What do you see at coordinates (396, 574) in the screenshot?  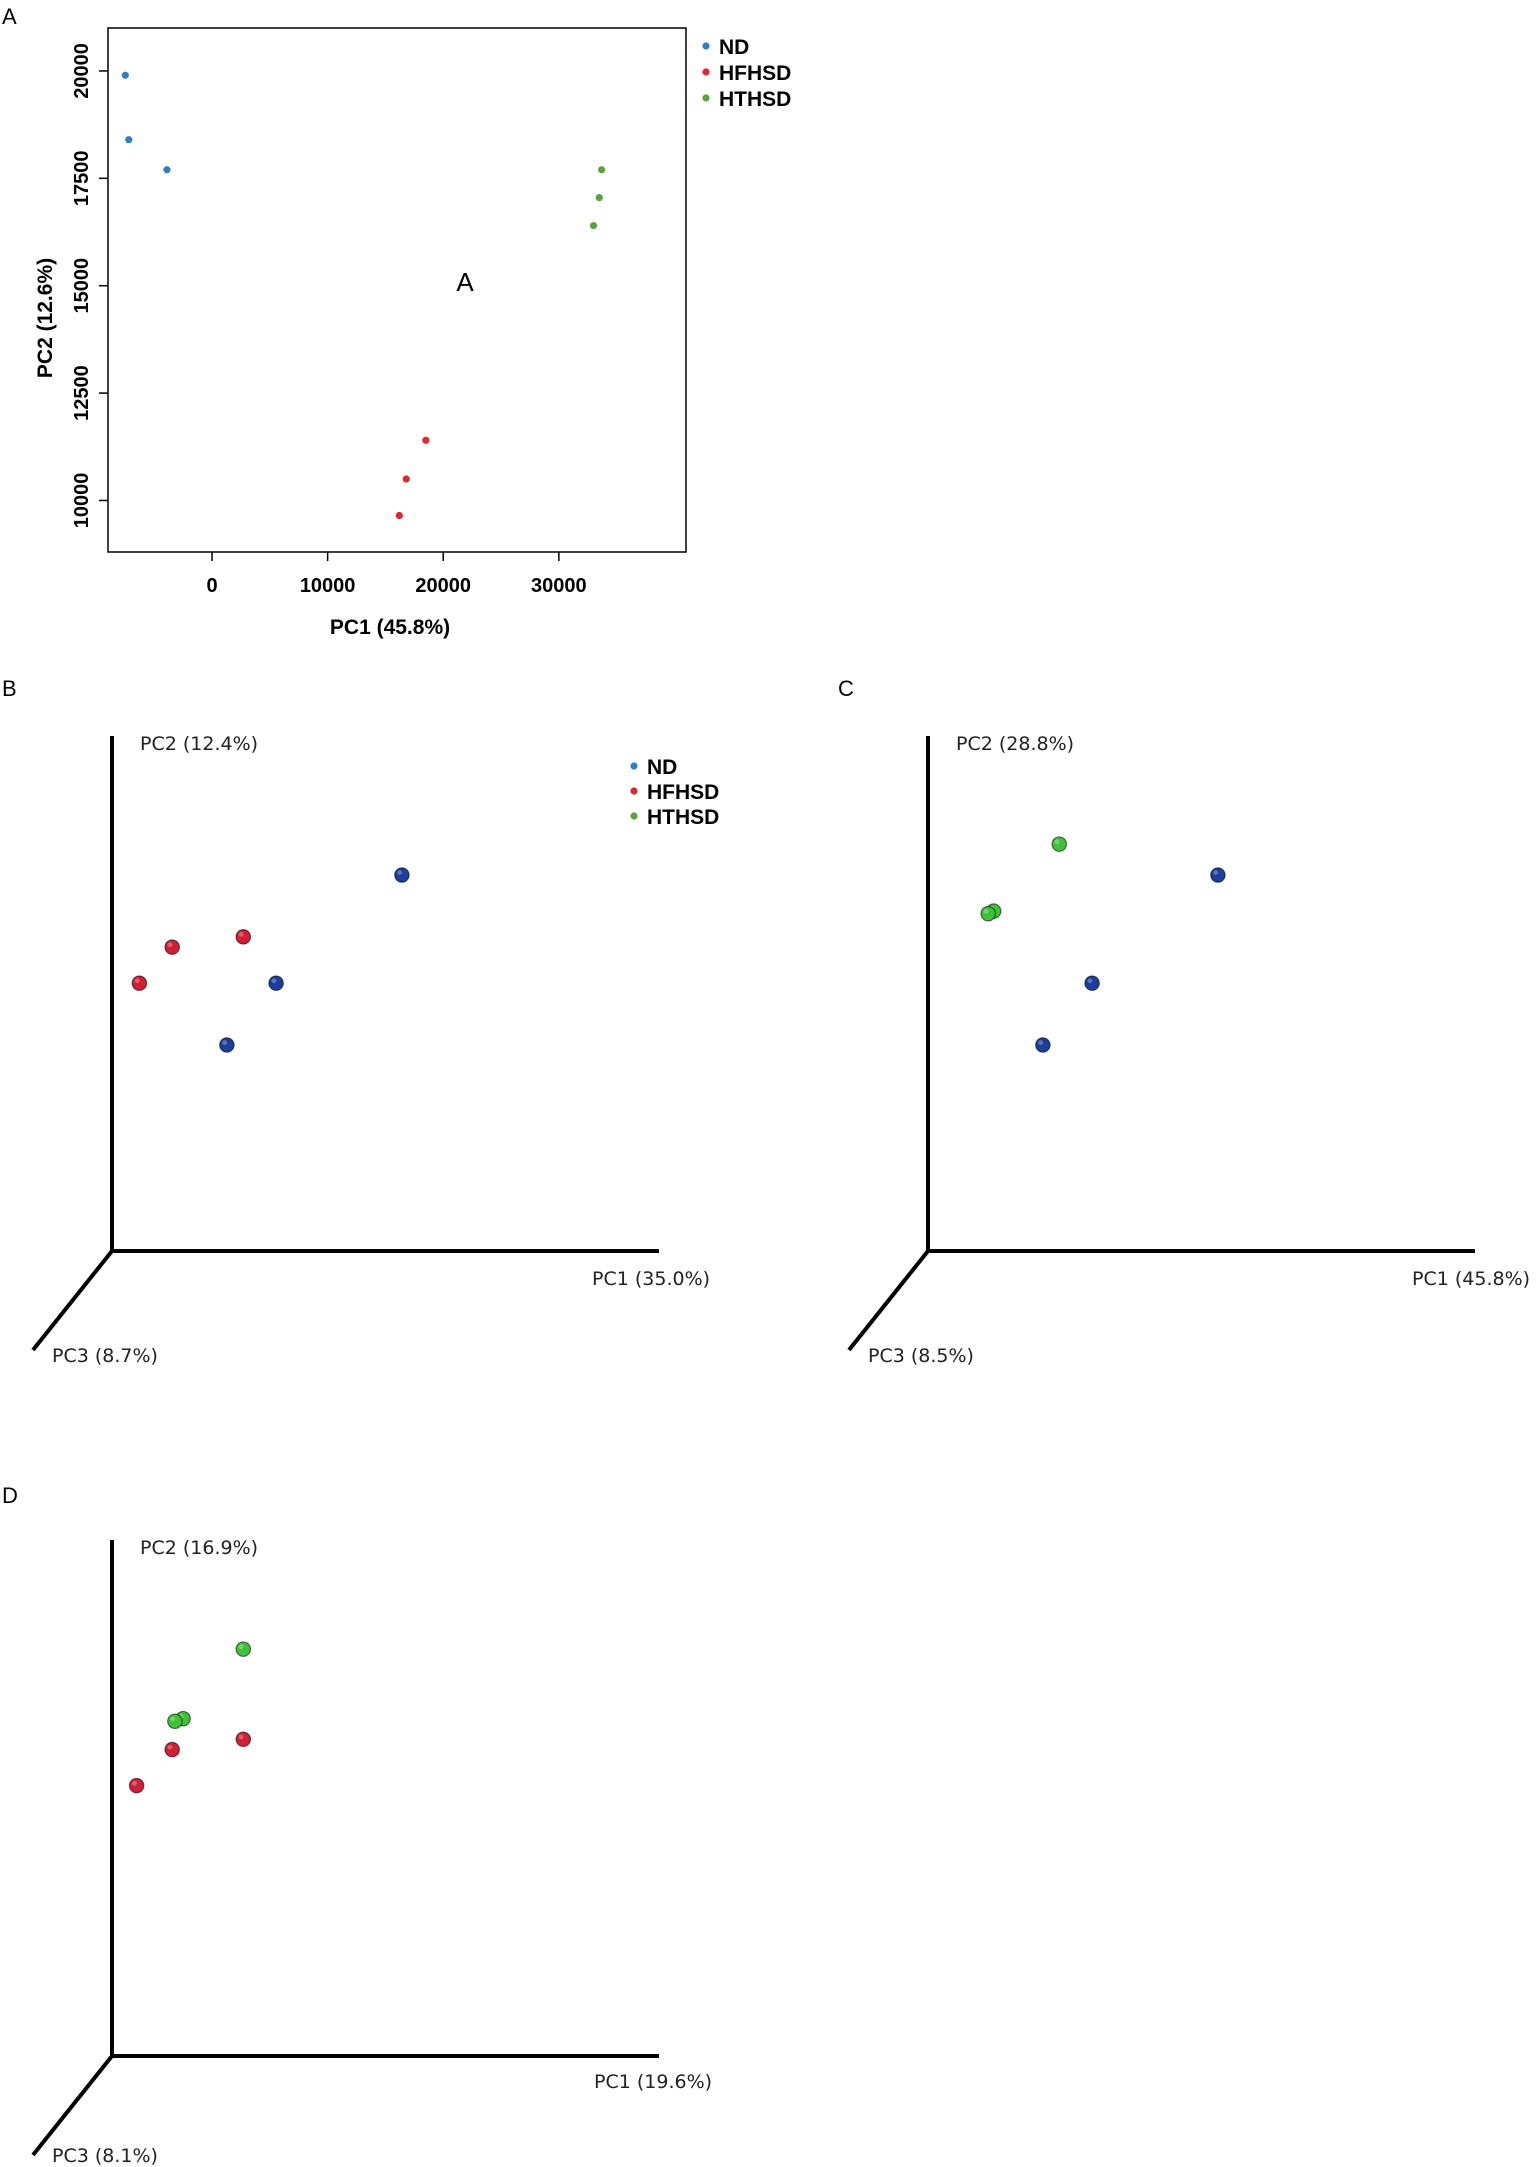 I see `x-axis: 0 10000 20000 30000` at bounding box center [396, 574].